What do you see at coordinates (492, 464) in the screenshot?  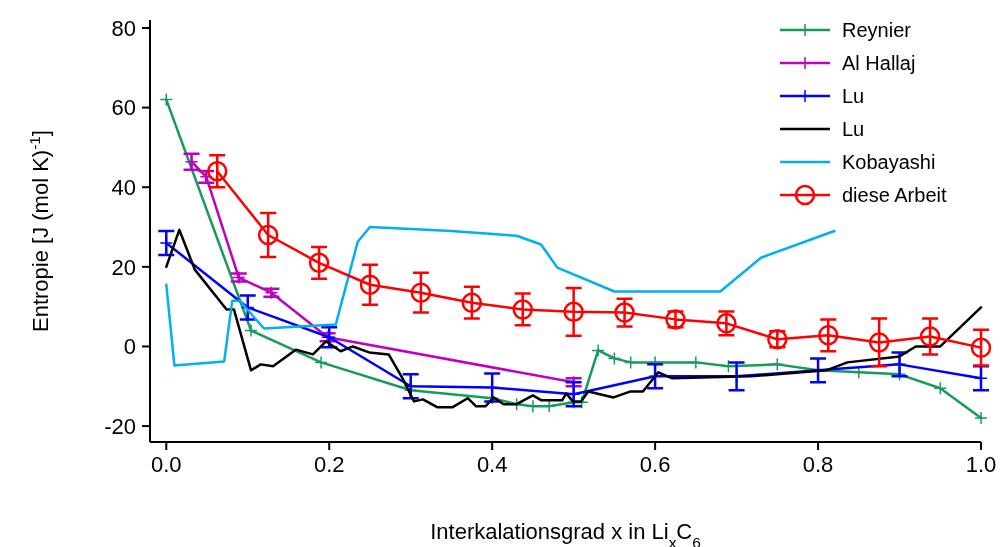 I see `x-tick-label: 0.4` at bounding box center [492, 464].